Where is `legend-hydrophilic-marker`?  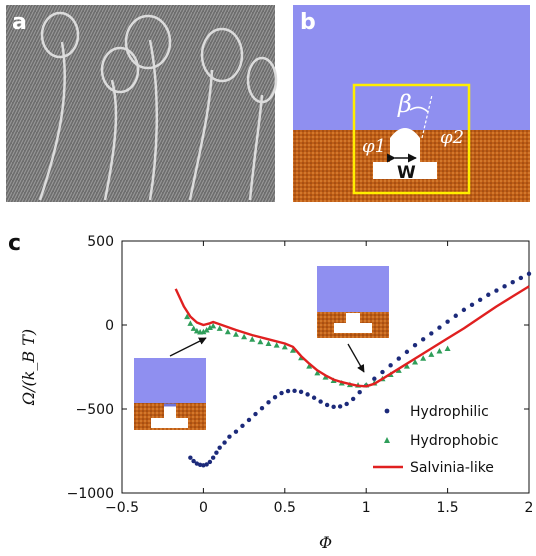 legend-hydrophilic-marker is located at coordinates (387, 411).